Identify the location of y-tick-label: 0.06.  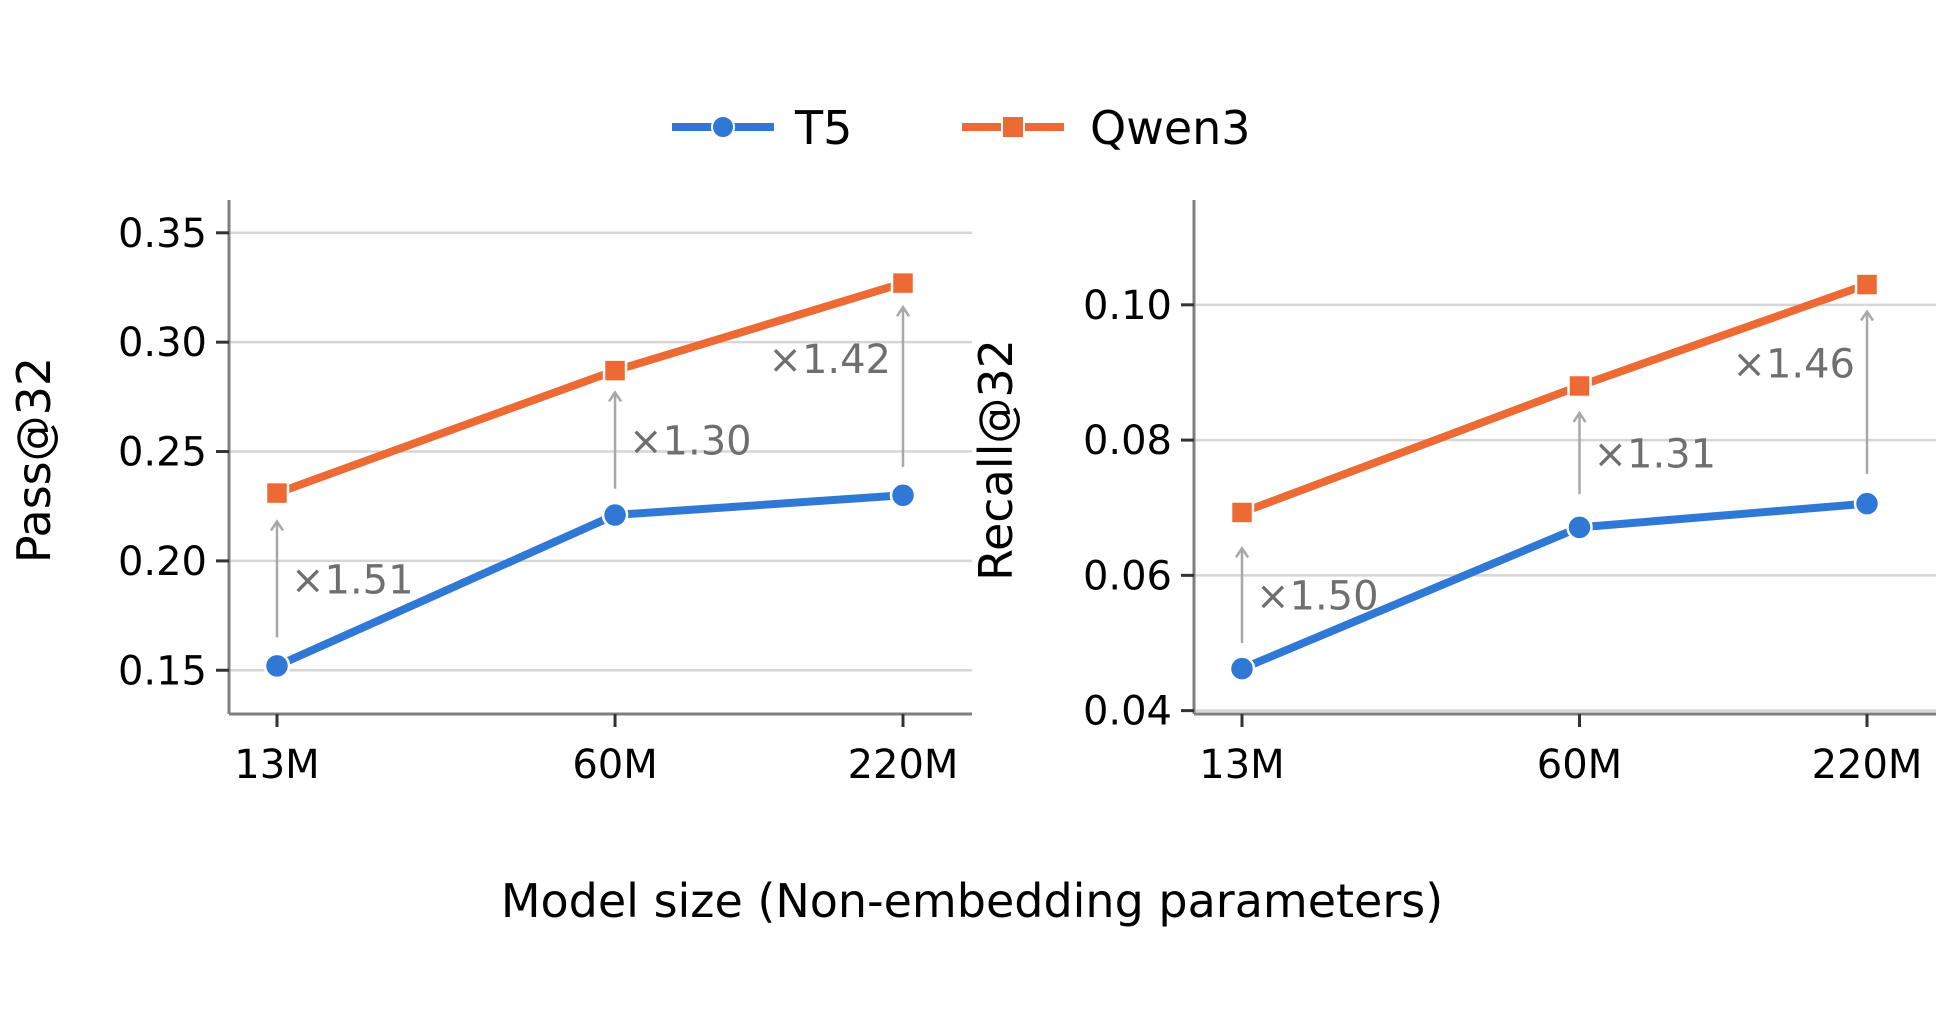
(1127, 576).